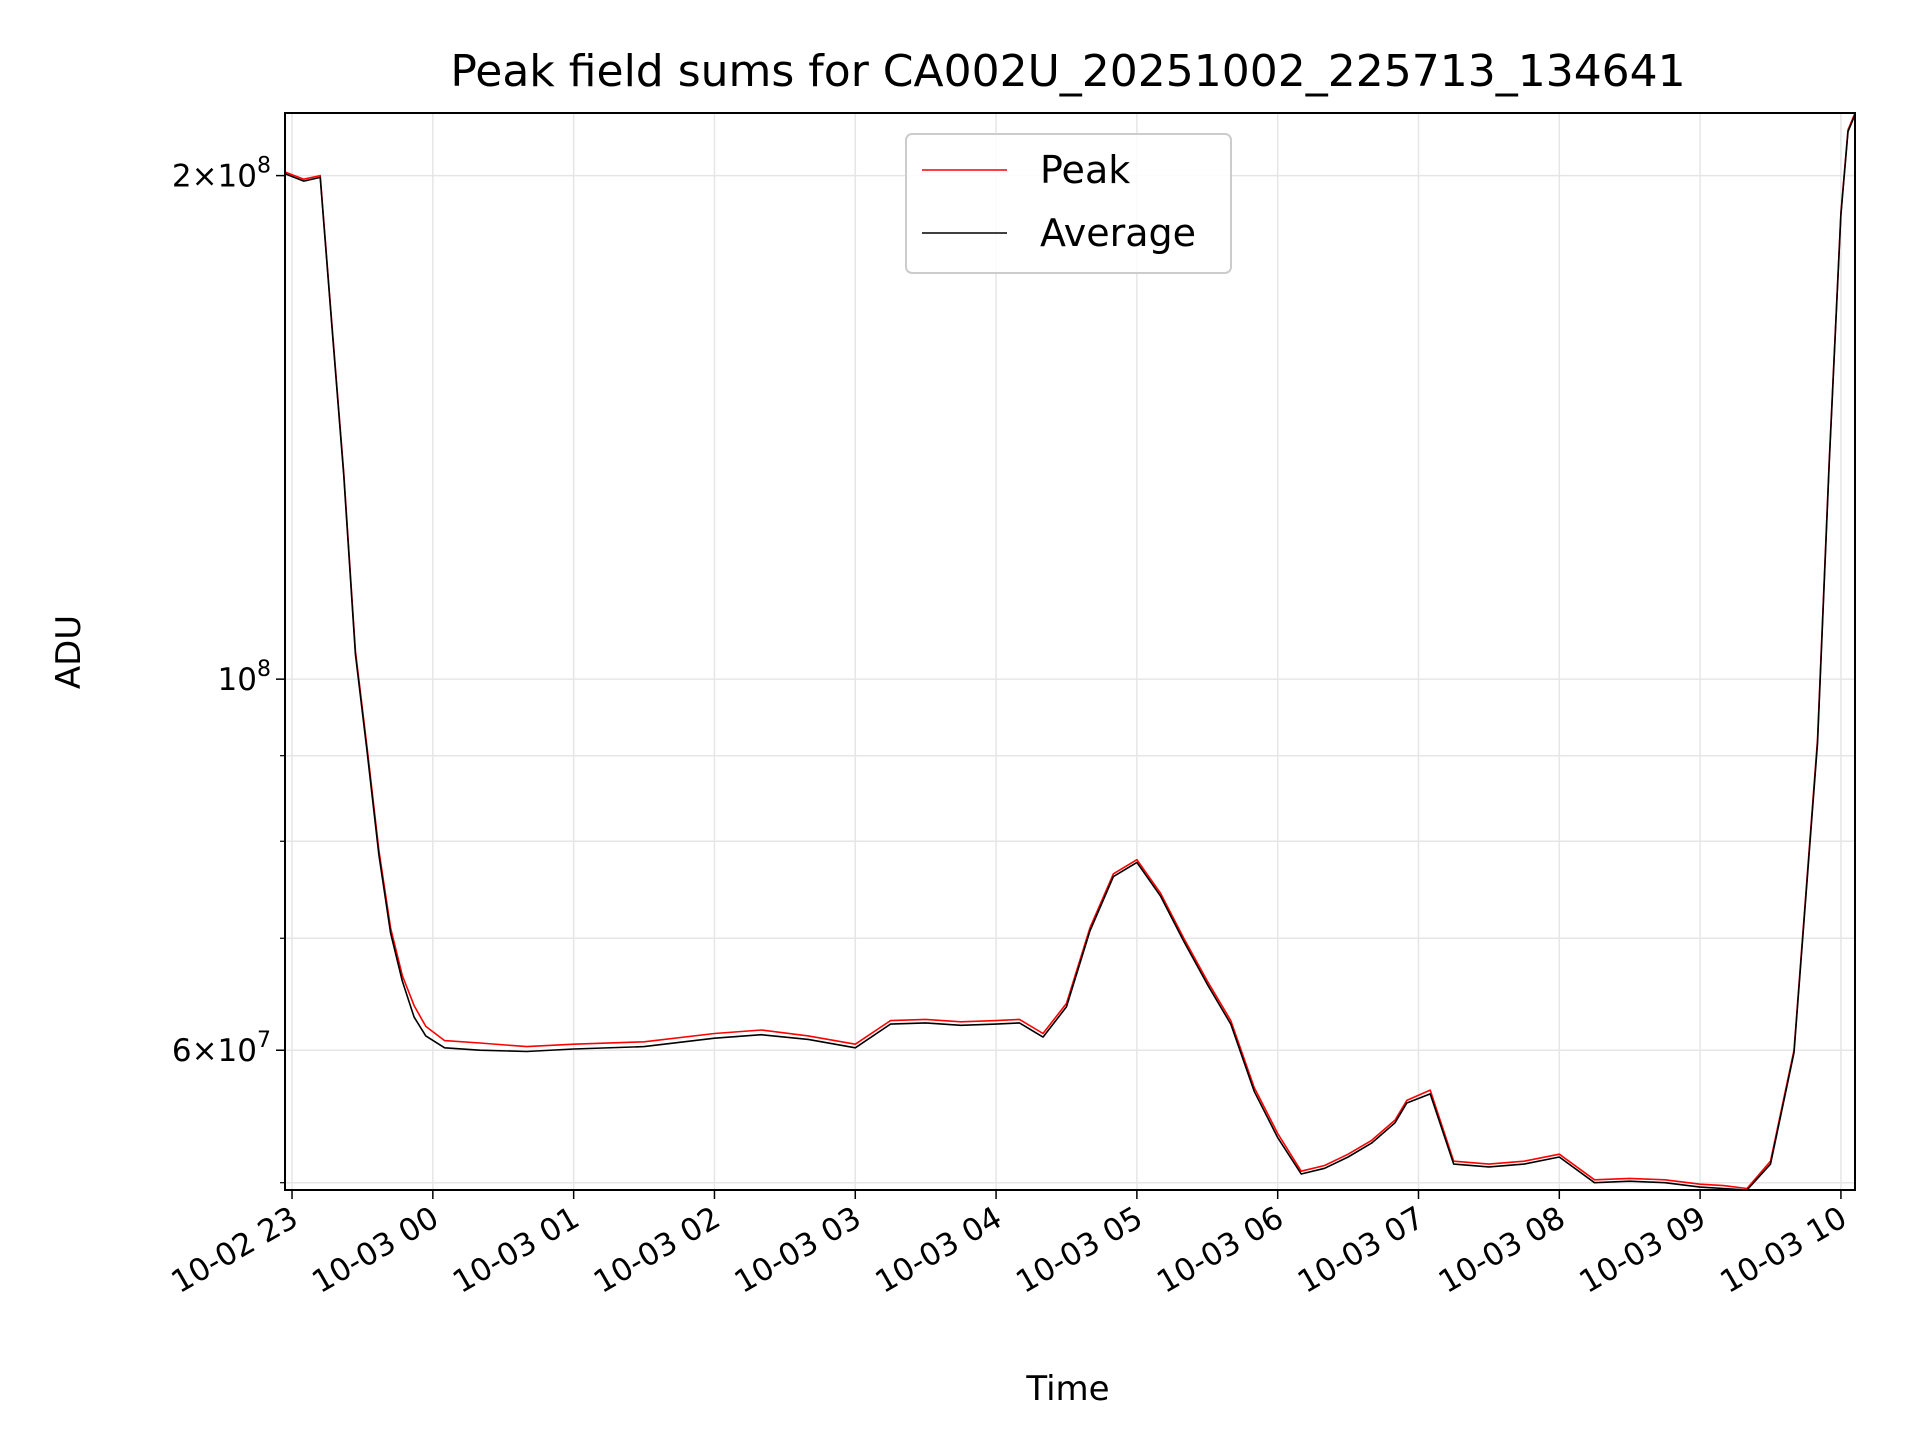 The height and width of the screenshot is (1440, 1920). I want to click on y-axis-ticks: 2×108 108 6×107, so click(228, 669).